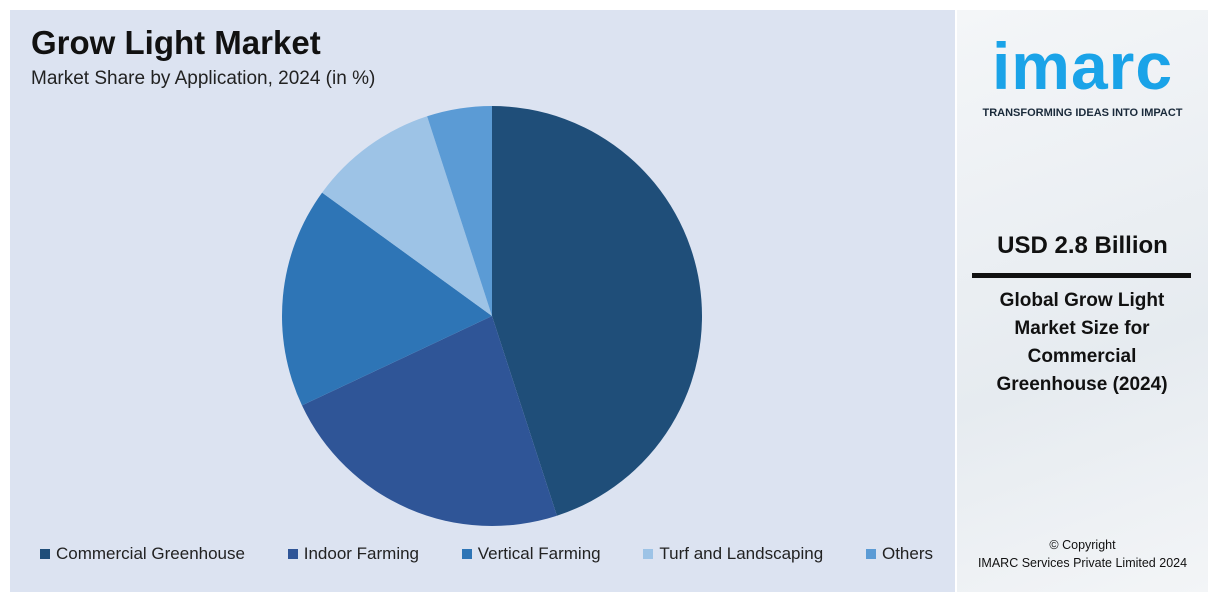 Image resolution: width=1218 pixels, height=604 pixels. I want to click on legend-item: Indoor Farming, so click(353, 554).